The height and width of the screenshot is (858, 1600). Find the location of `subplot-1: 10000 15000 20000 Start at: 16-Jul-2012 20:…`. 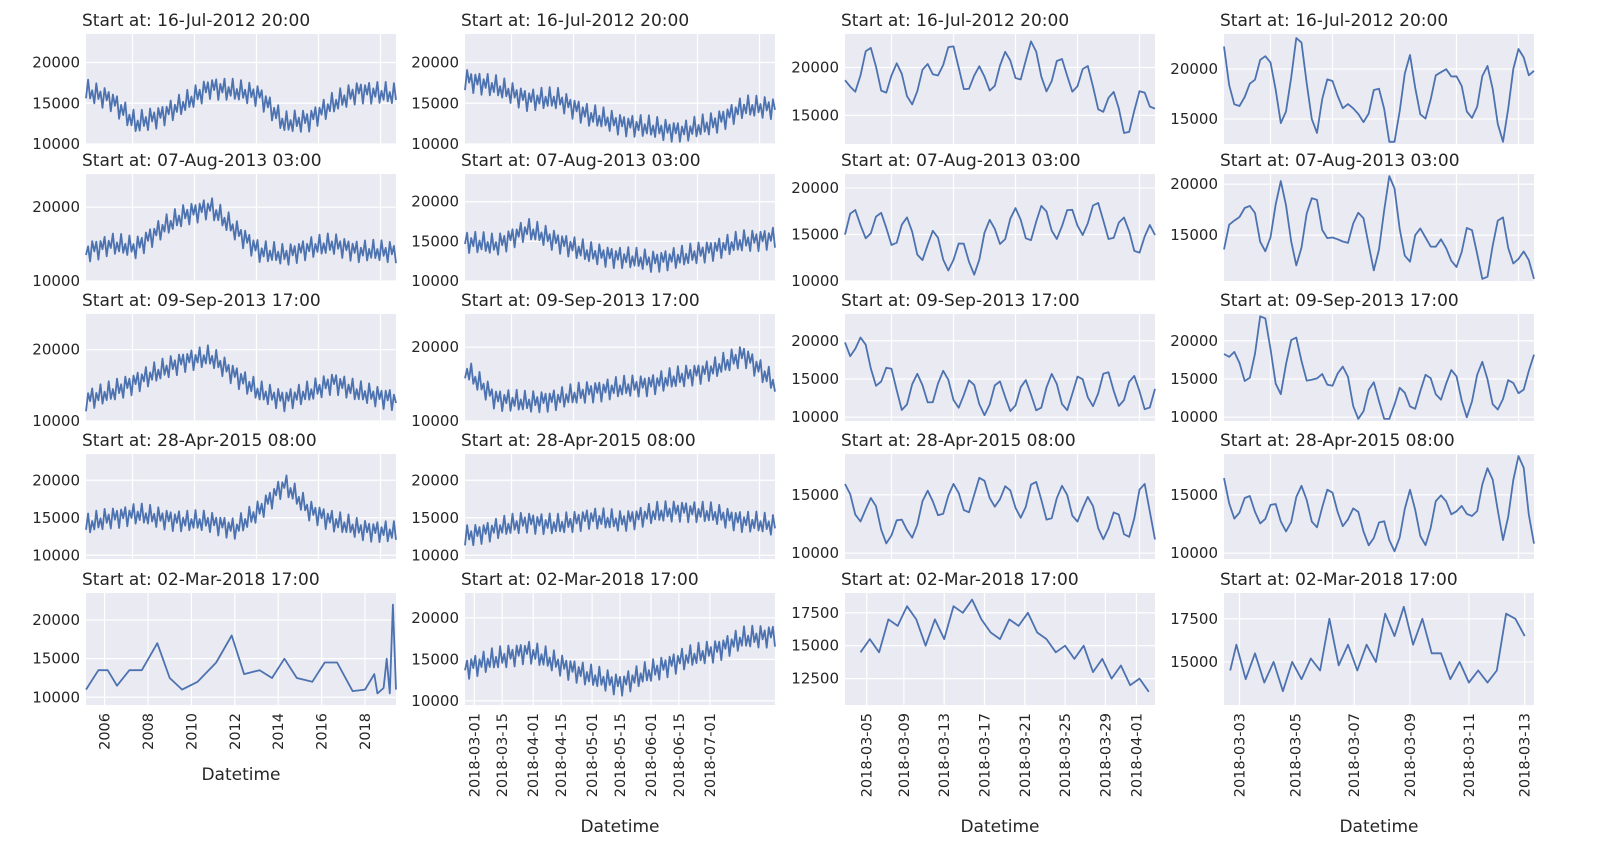

subplot-1: 10000 15000 20000 Start at: 16-Jul-2012 20:… is located at coordinates (214, 82).